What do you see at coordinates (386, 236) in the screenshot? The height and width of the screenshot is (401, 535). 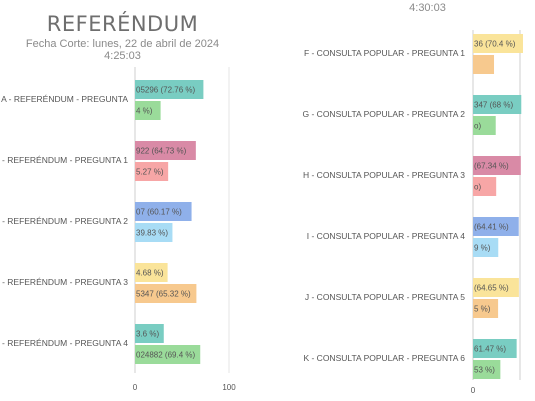 I see `category-label: I - CONSULTA POPULAR - PREGUNTA 4` at bounding box center [386, 236].